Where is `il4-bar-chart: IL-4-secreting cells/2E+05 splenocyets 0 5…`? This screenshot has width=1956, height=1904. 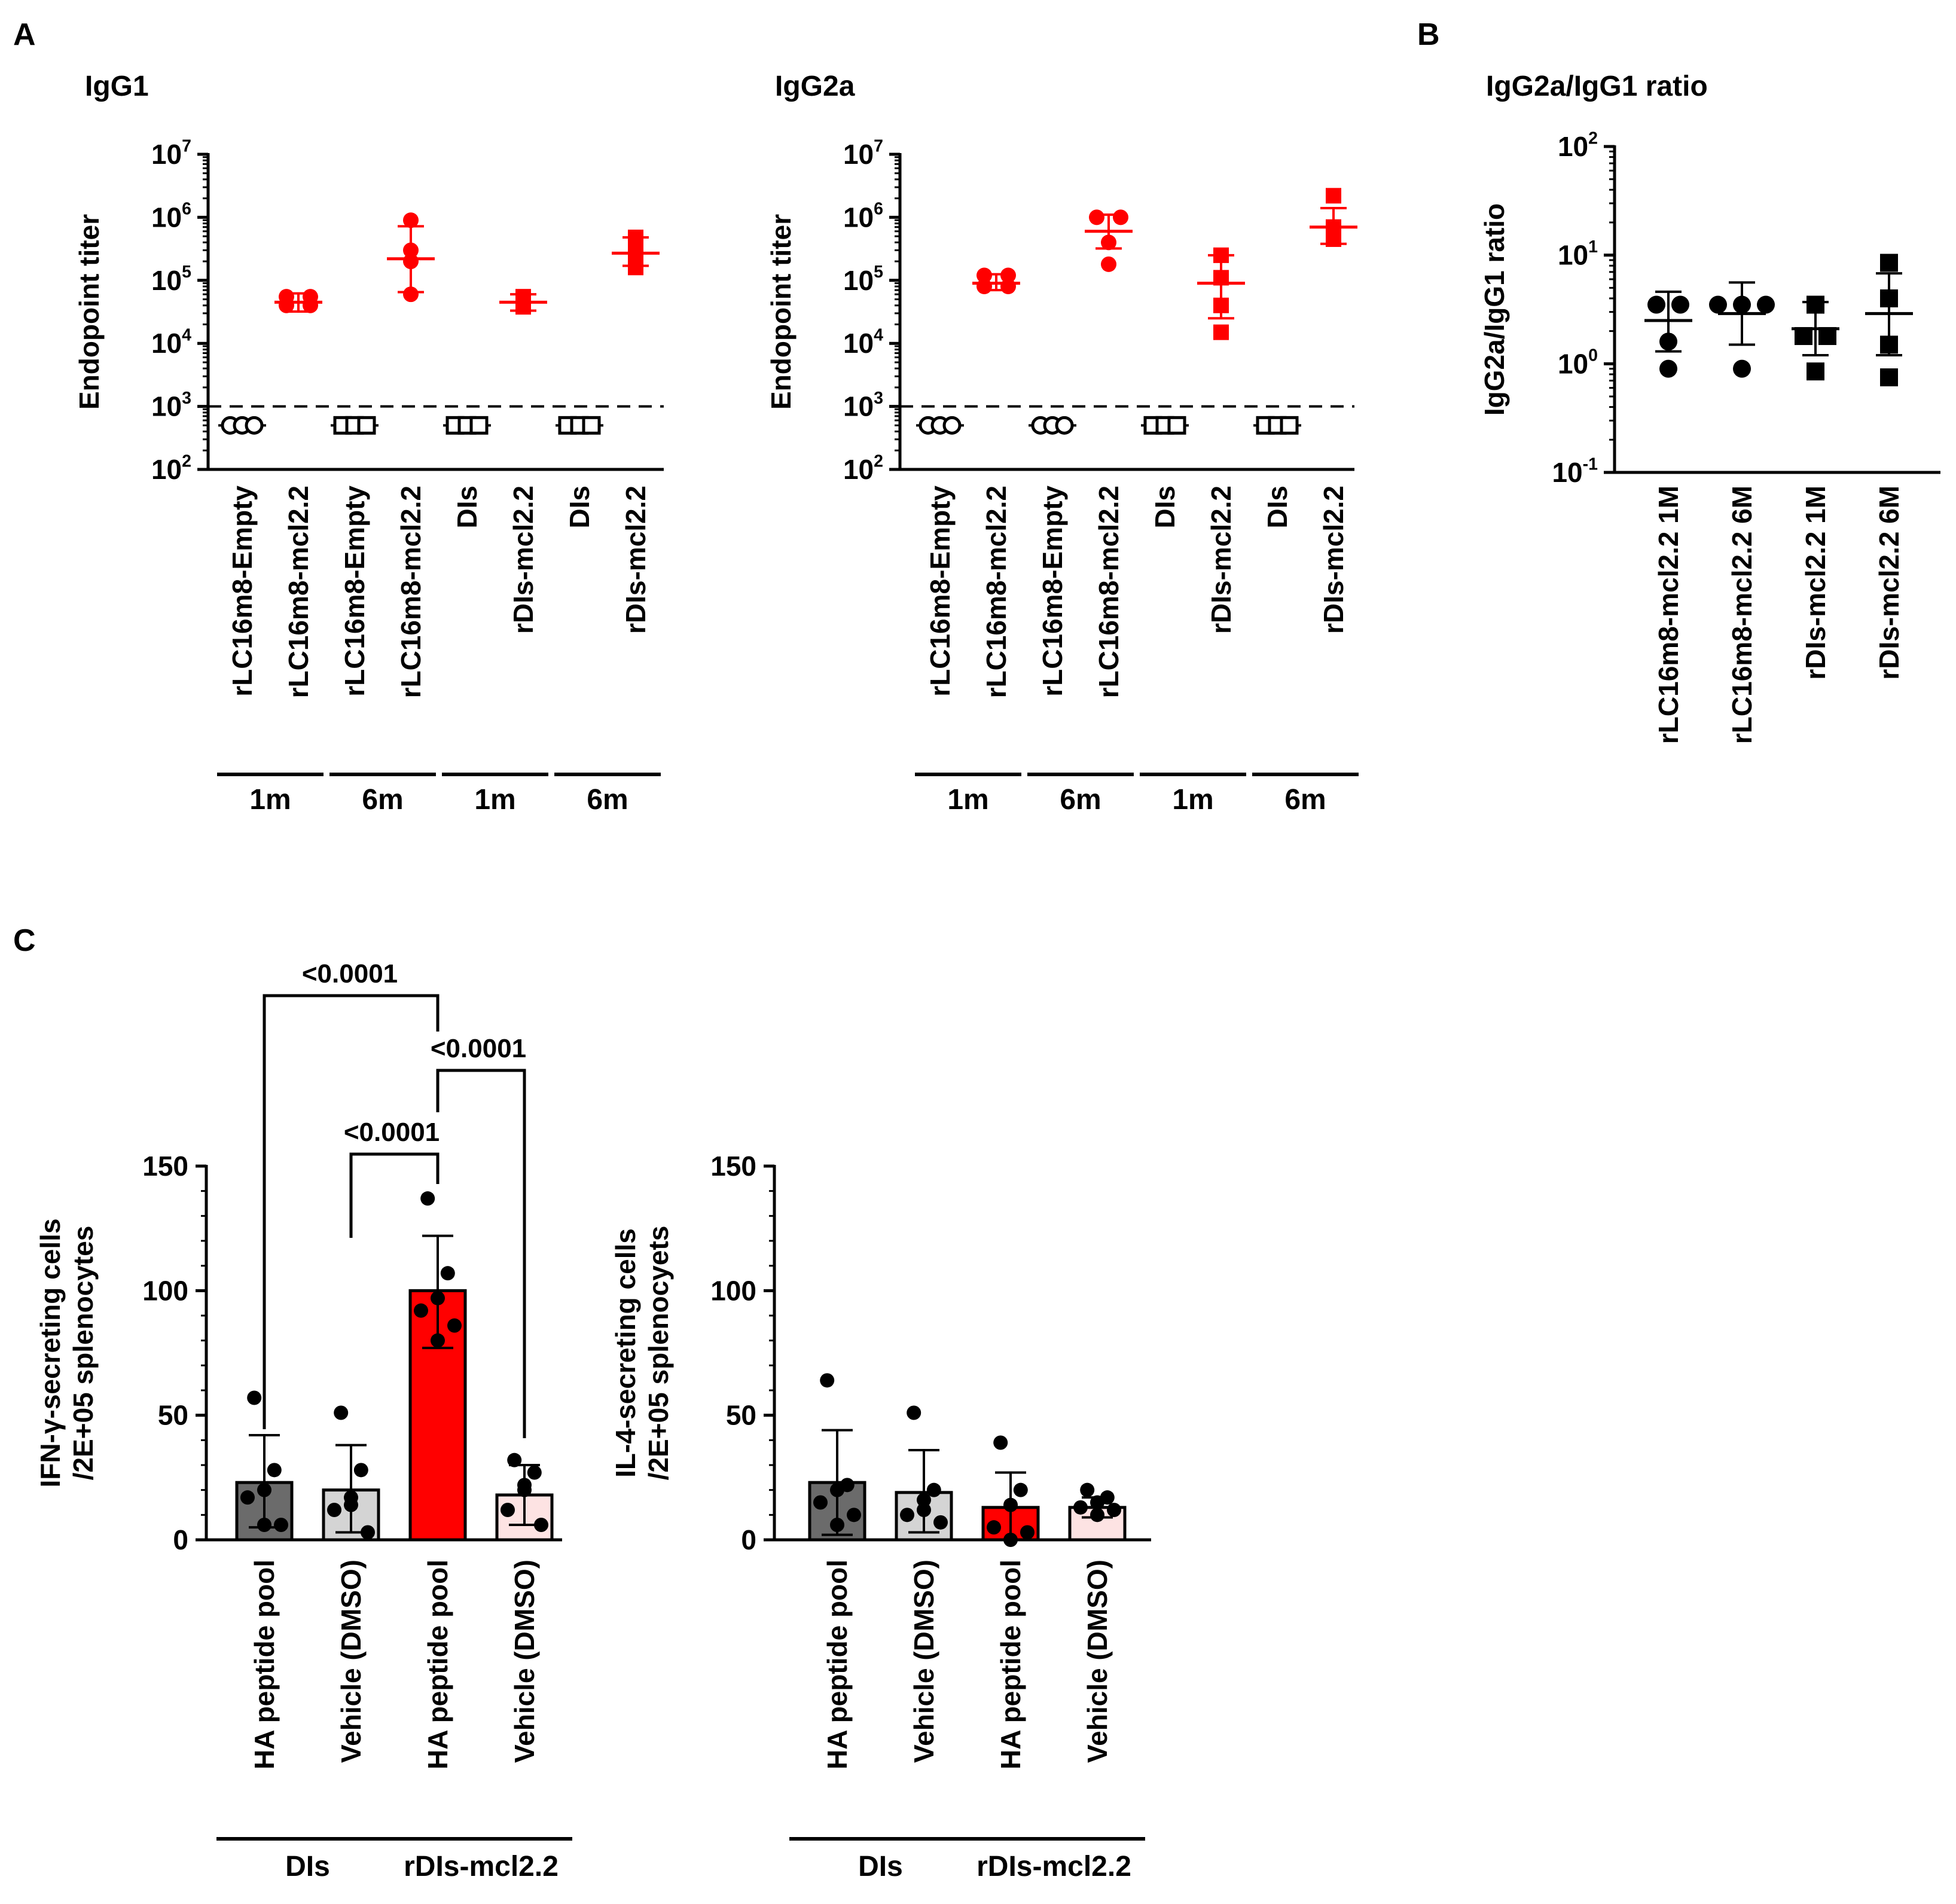
il4-bar-chart: IL-4-secreting cells/2E+05 splenocyets 0 5… is located at coordinates (880, 1516).